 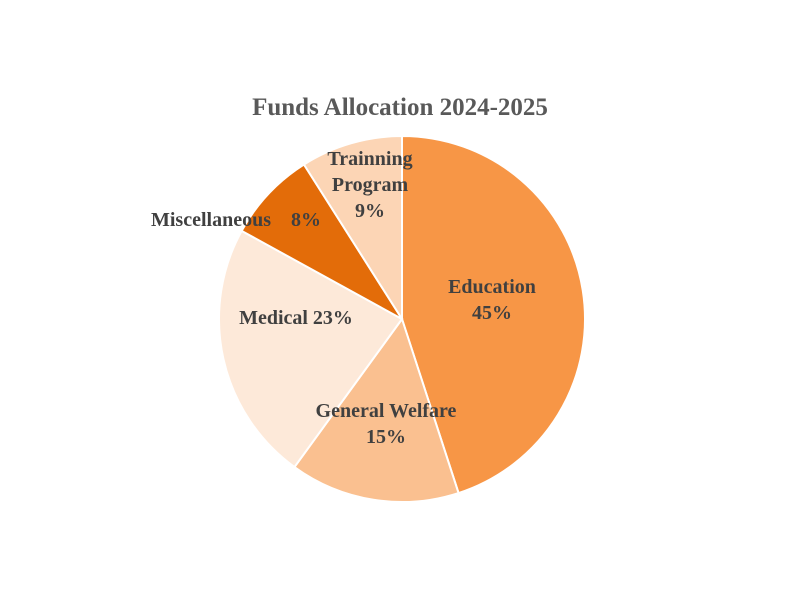 I want to click on pie-slice-miscellaneous, so click(x=321, y=241).